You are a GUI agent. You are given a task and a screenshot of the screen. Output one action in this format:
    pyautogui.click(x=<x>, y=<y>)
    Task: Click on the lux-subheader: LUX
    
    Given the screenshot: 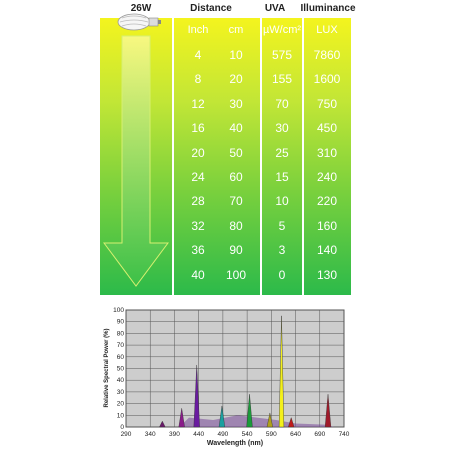 What is the action you would take?
    pyautogui.click(x=327, y=30)
    